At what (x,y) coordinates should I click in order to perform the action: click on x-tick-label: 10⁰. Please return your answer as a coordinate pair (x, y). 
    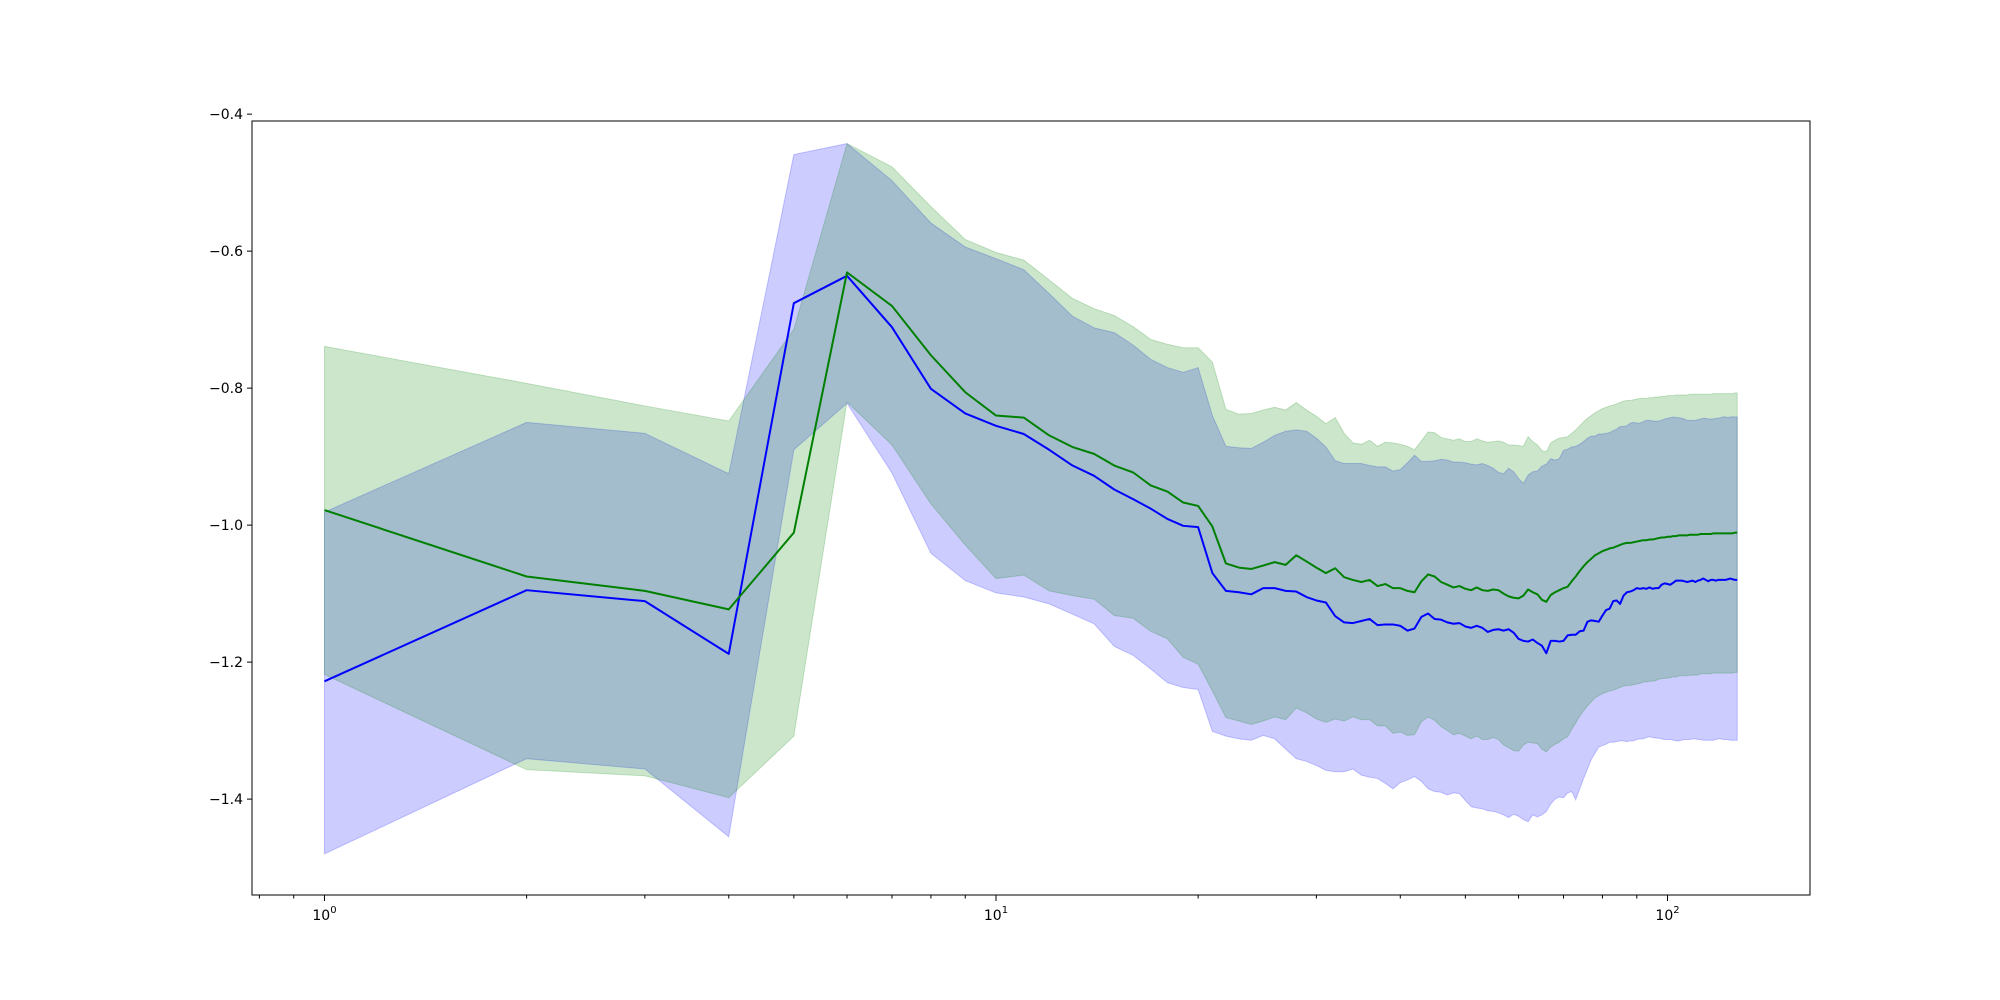
    Looking at the image, I should click on (324, 914).